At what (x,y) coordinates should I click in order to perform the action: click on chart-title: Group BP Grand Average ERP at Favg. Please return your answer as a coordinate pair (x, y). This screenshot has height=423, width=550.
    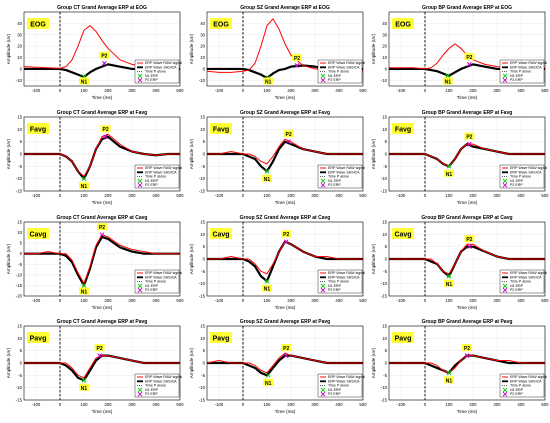
    Looking at the image, I should click on (467, 113).